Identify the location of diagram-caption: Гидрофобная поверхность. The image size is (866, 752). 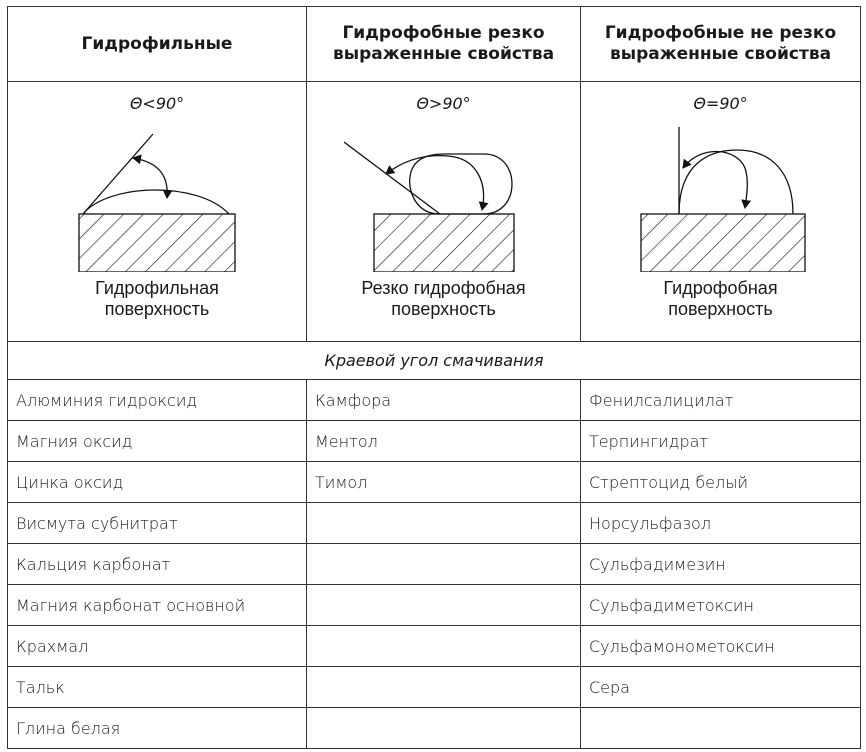
(720, 299).